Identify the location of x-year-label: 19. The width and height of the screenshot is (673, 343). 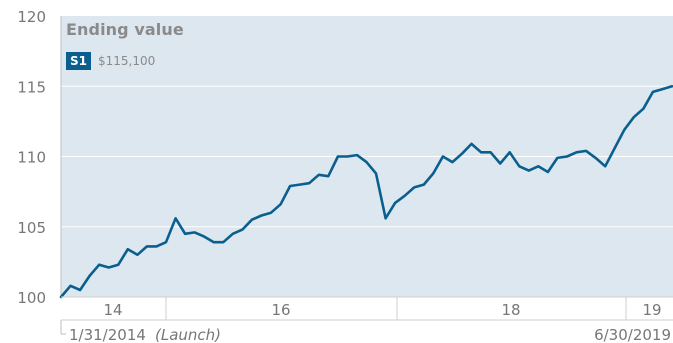
(651, 310).